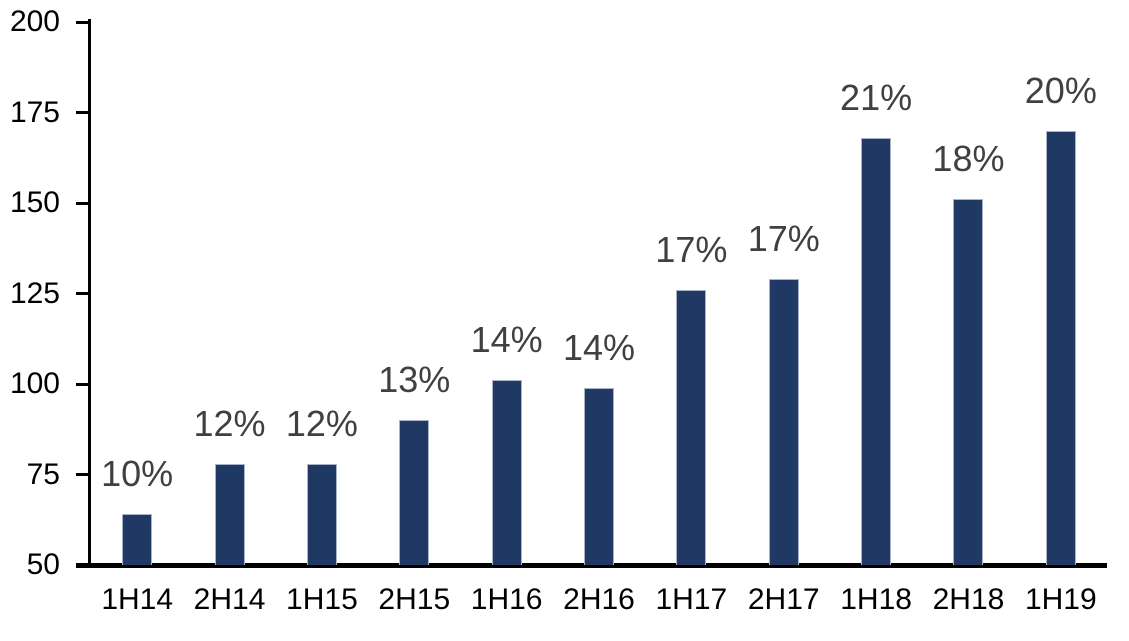  Describe the element at coordinates (506, 472) in the screenshot. I see `bar-1H16` at that location.